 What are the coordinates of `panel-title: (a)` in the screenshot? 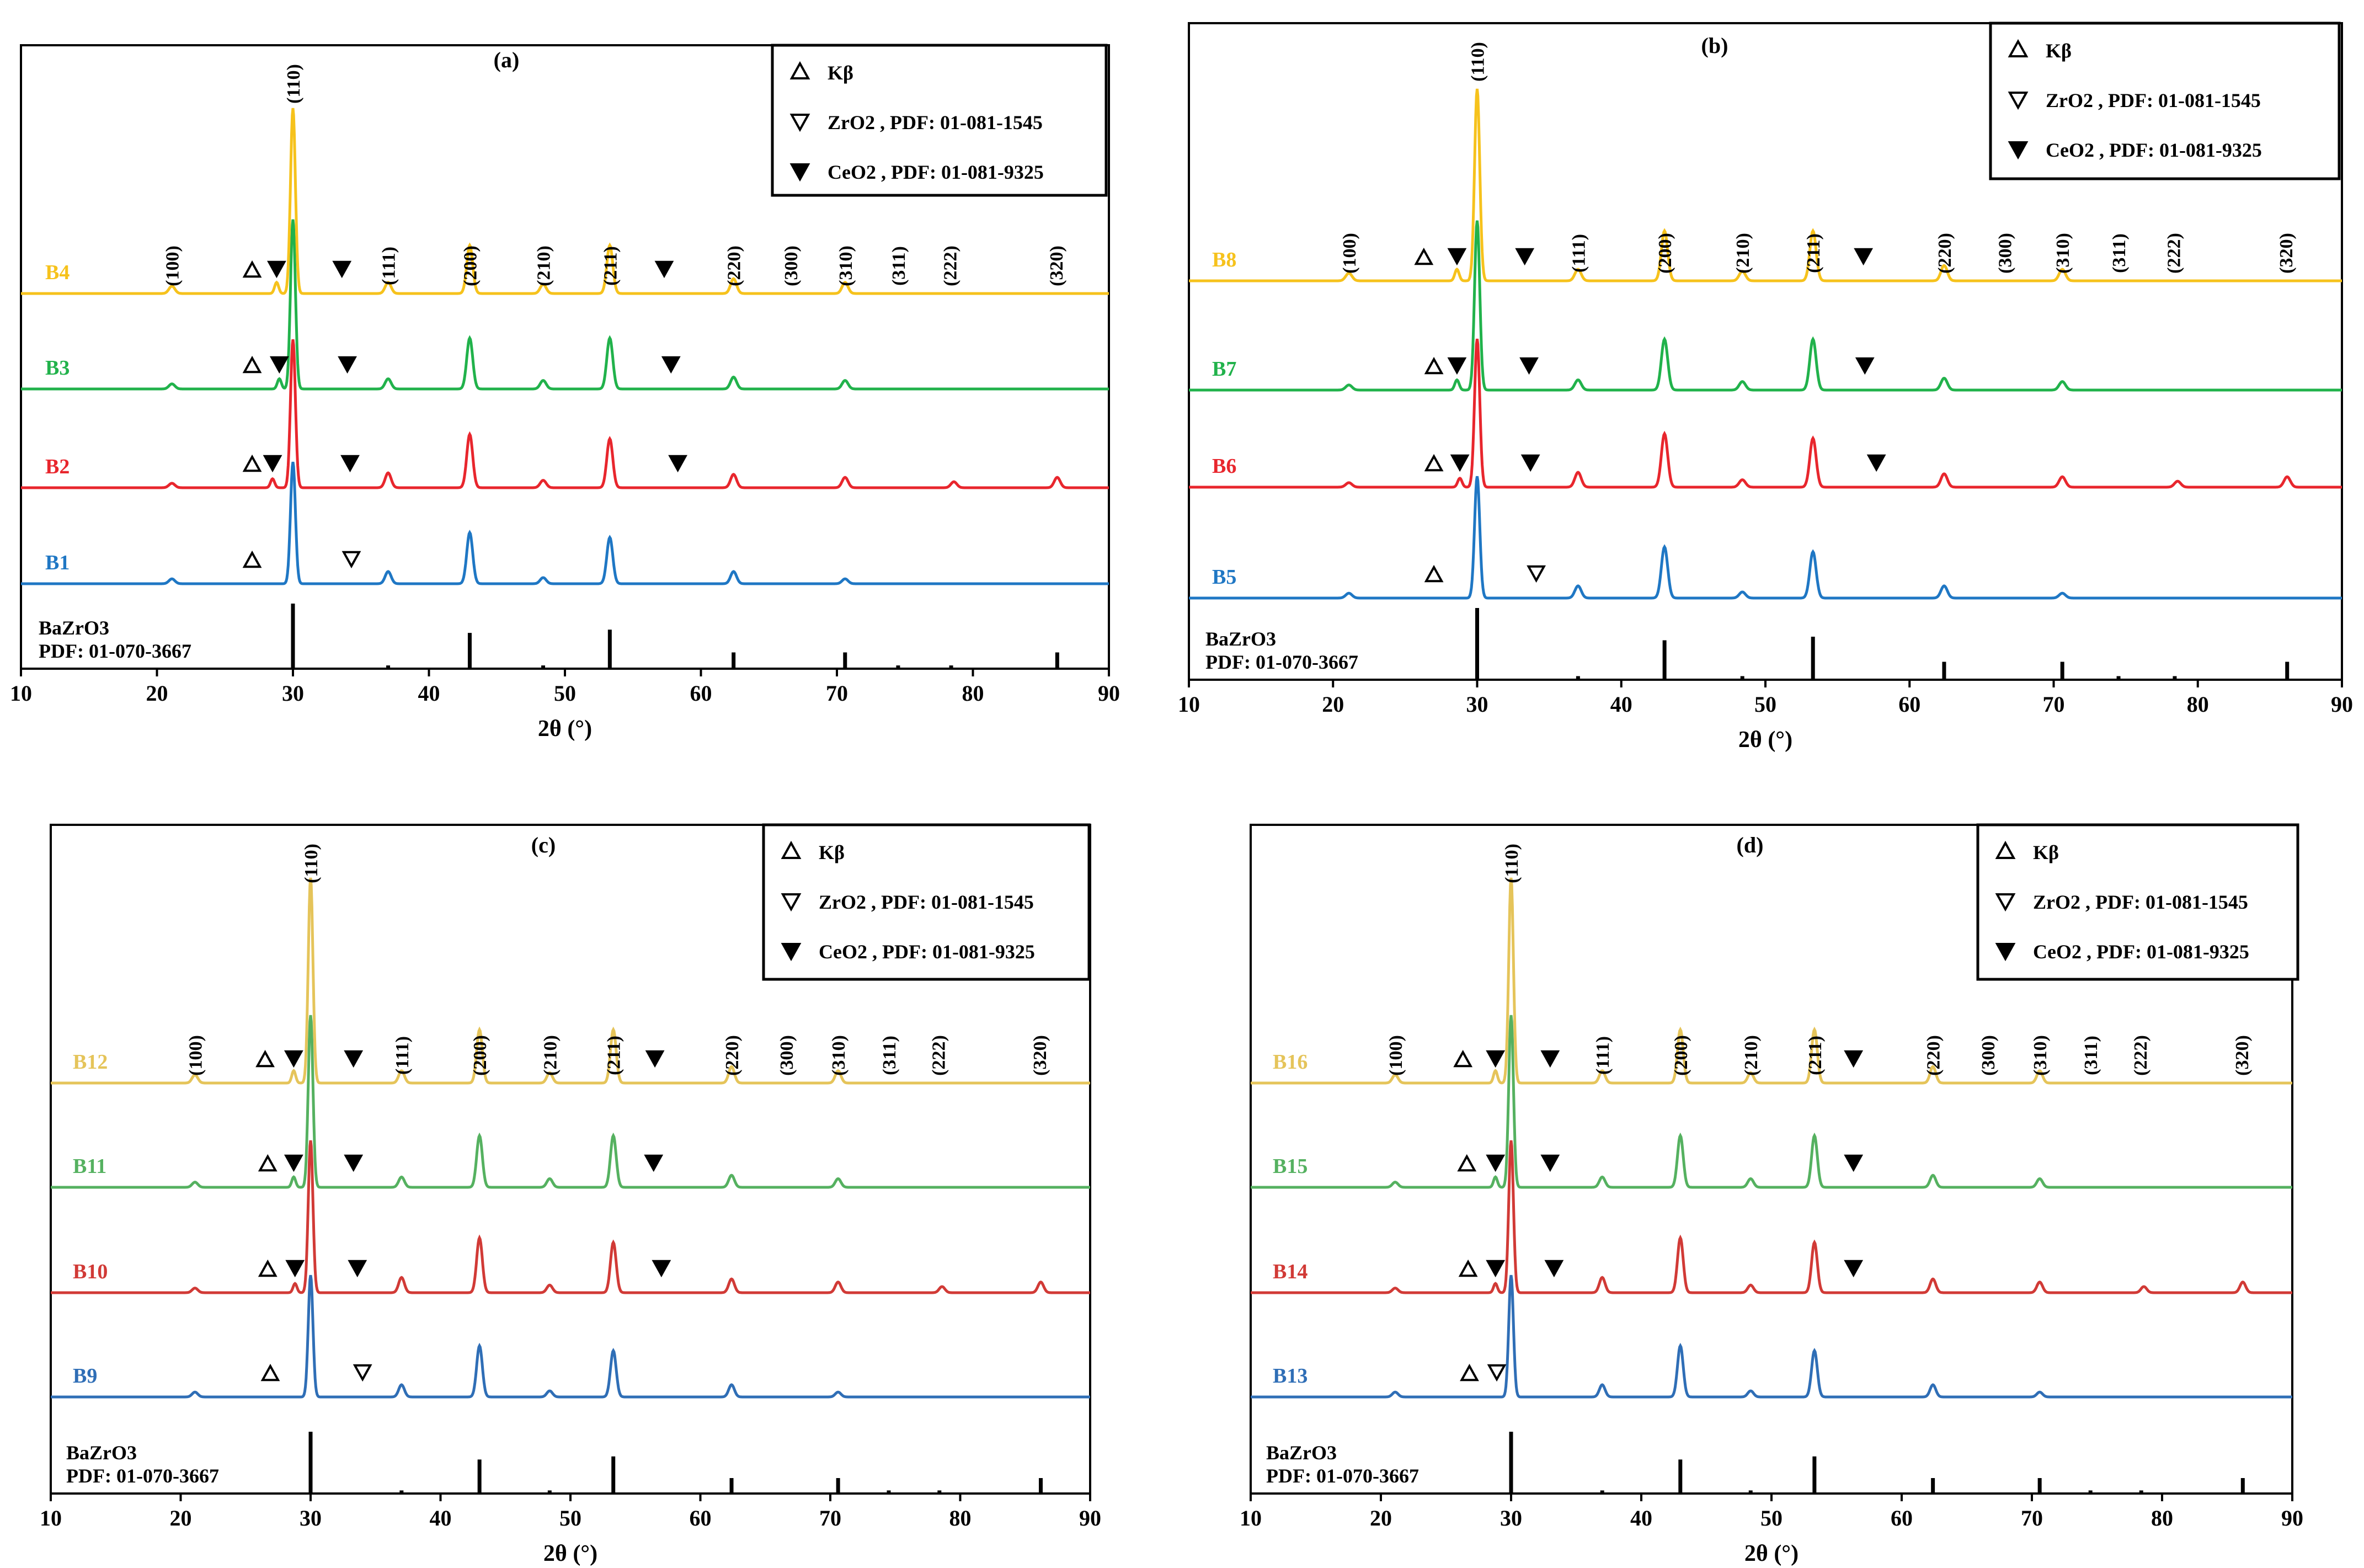 It's located at (507, 59).